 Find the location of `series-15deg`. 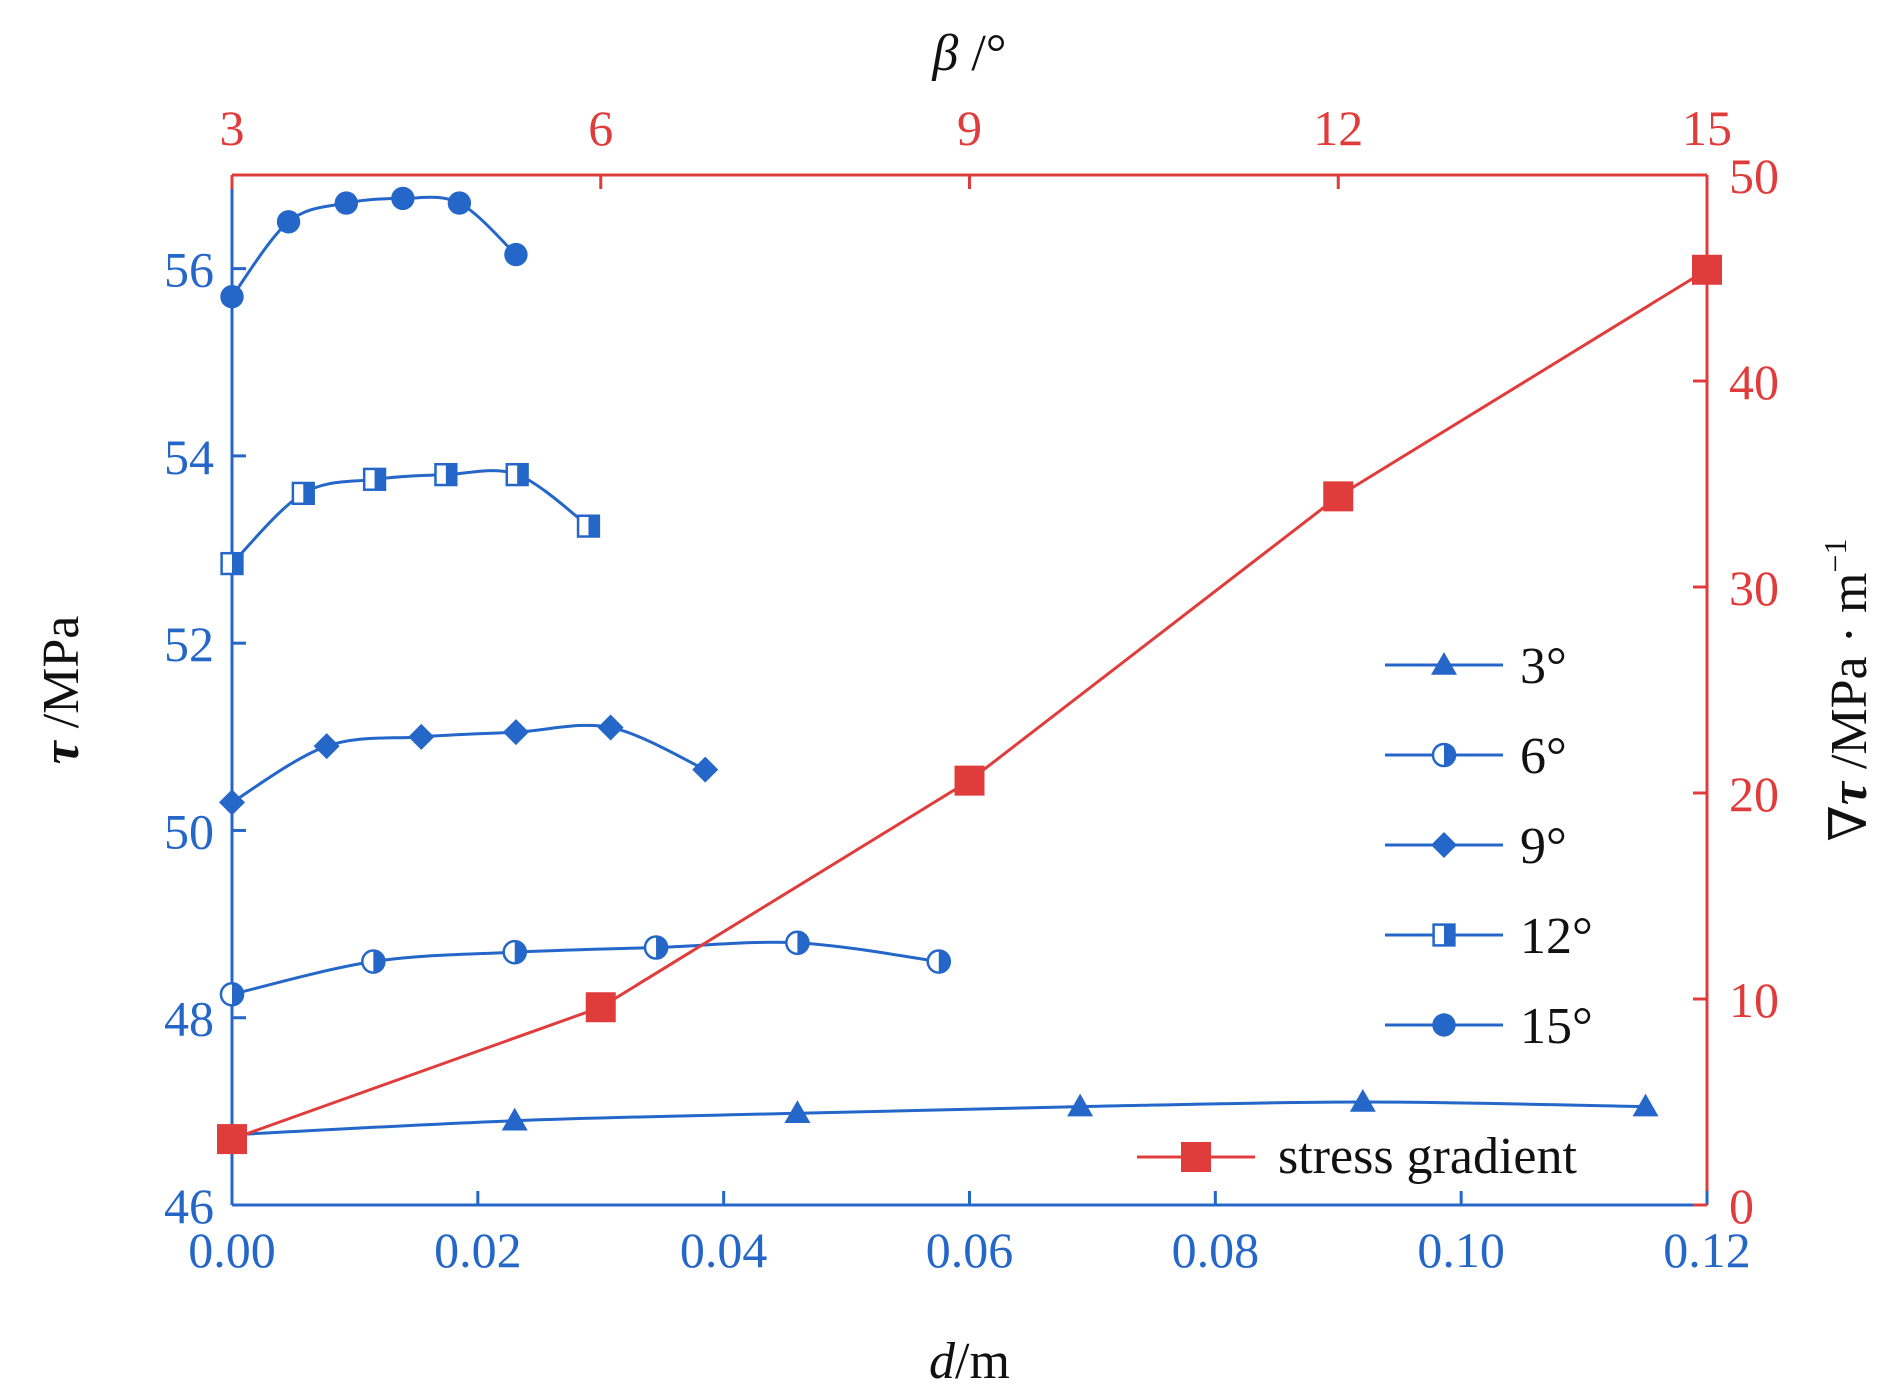

series-15deg is located at coordinates (374, 247).